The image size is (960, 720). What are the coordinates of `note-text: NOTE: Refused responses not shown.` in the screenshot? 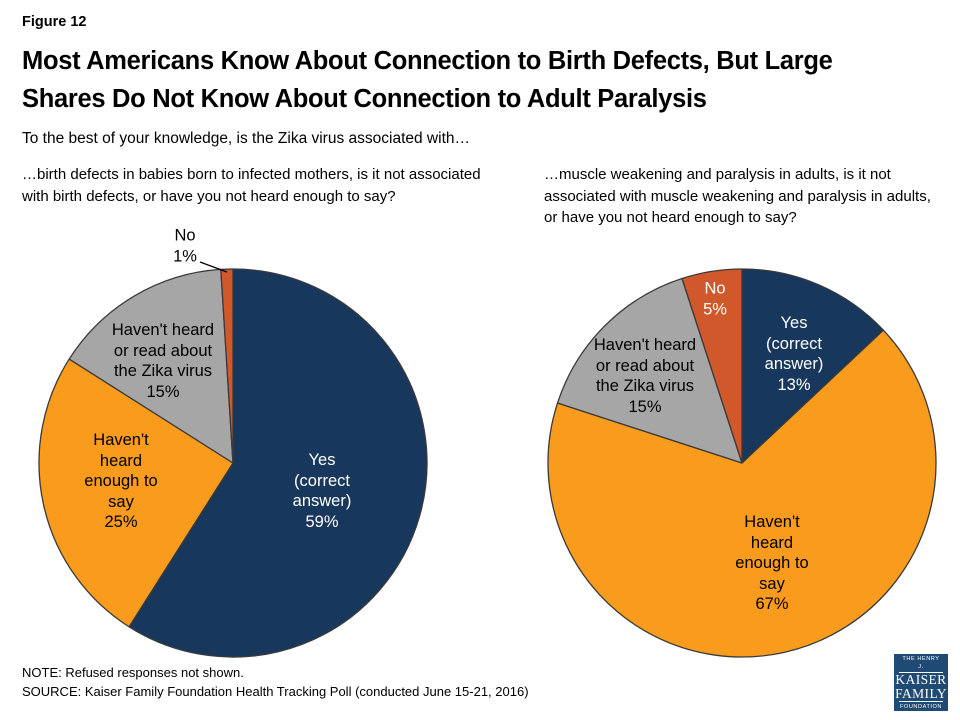 It's located at (133, 672).